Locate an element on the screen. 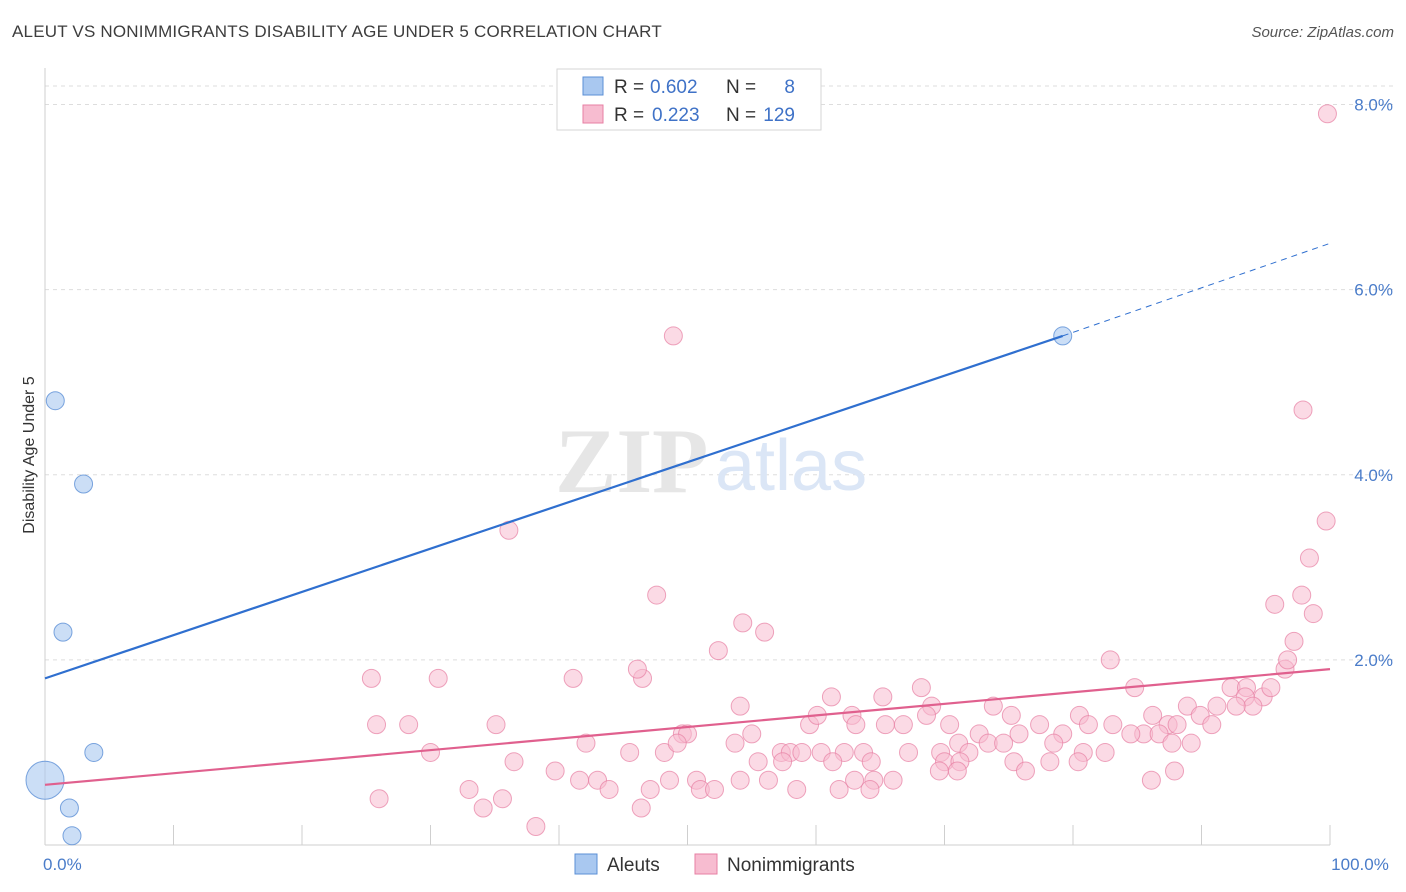  y-tick-label: 4.0% is located at coordinates (1373, 475).